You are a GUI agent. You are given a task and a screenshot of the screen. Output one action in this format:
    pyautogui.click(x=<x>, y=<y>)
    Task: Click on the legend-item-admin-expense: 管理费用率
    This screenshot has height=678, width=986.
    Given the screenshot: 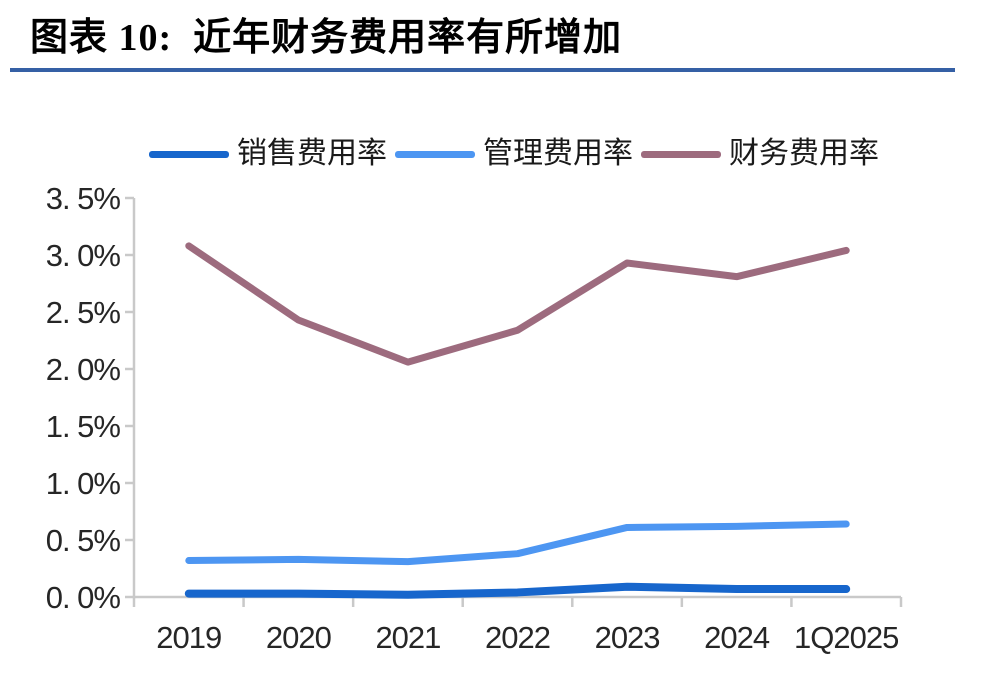 What is the action you would take?
    pyautogui.click(x=514, y=154)
    